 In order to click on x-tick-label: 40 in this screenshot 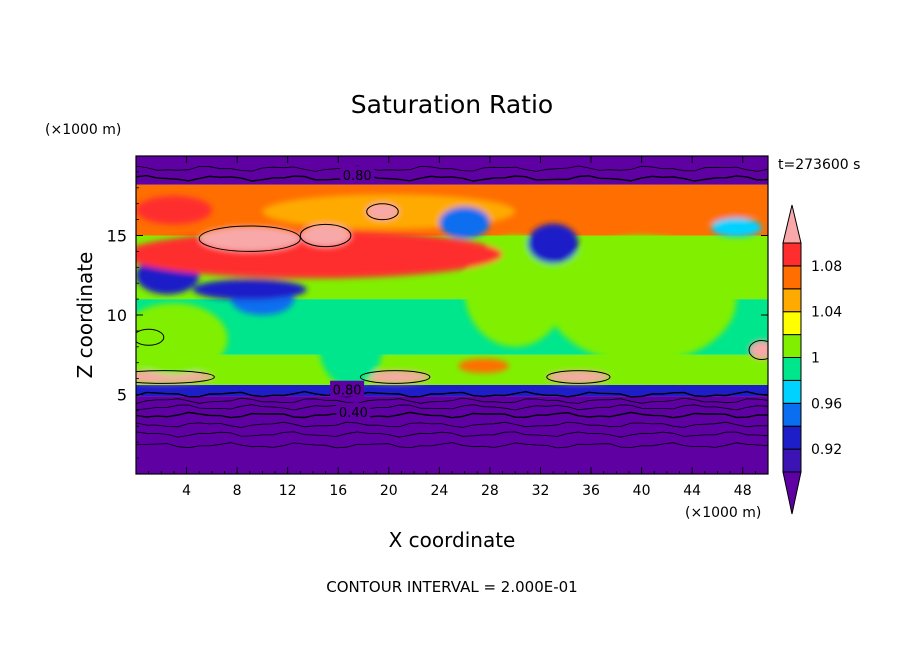, I will do `click(642, 491)`.